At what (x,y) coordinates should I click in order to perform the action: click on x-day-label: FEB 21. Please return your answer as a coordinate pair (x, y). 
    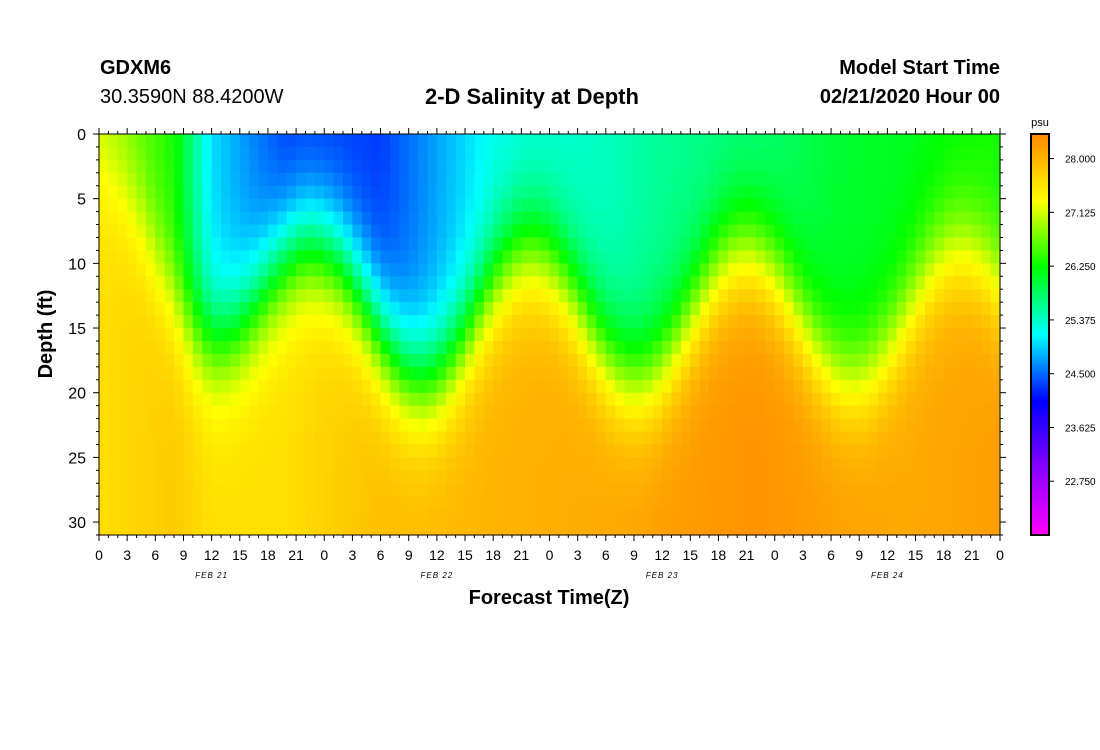
    Looking at the image, I should click on (211, 575).